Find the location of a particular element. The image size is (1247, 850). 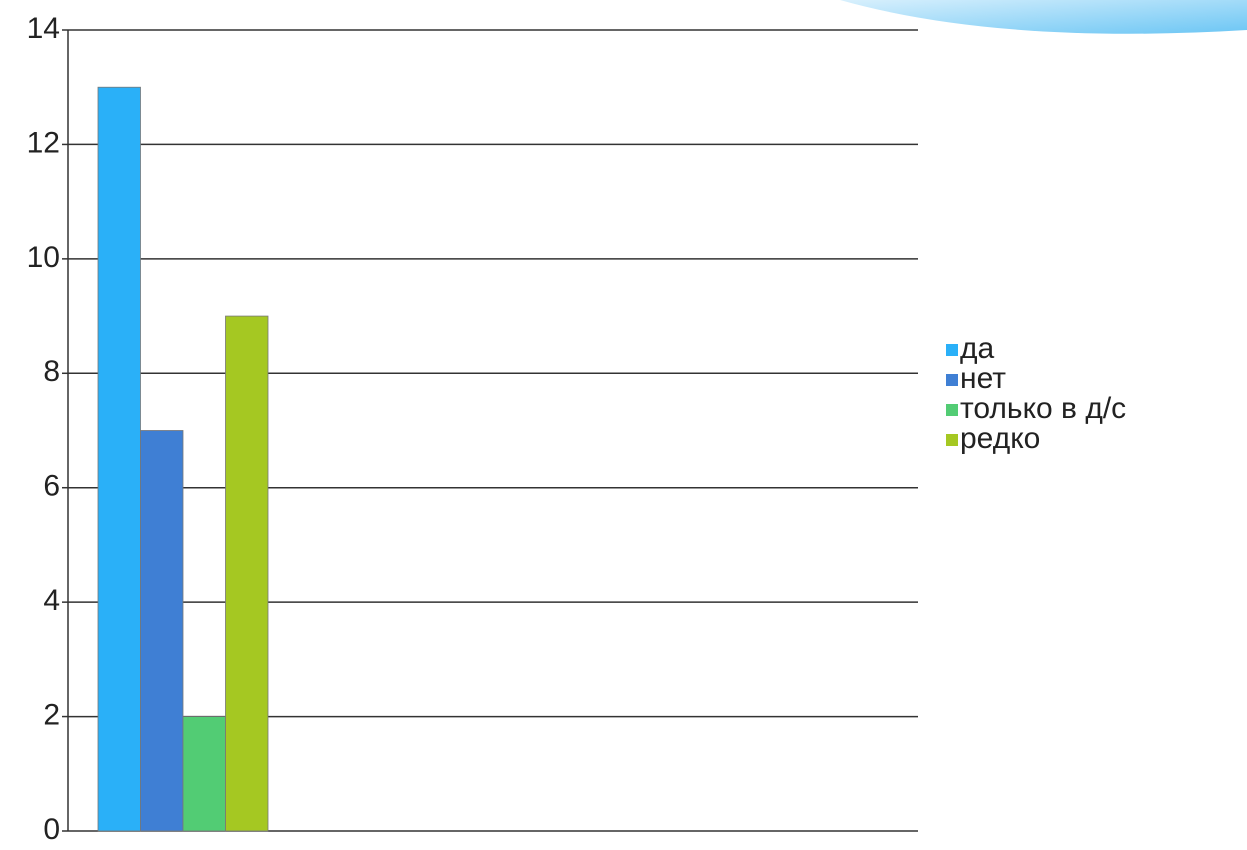

legend-label: да is located at coordinates (977, 348).